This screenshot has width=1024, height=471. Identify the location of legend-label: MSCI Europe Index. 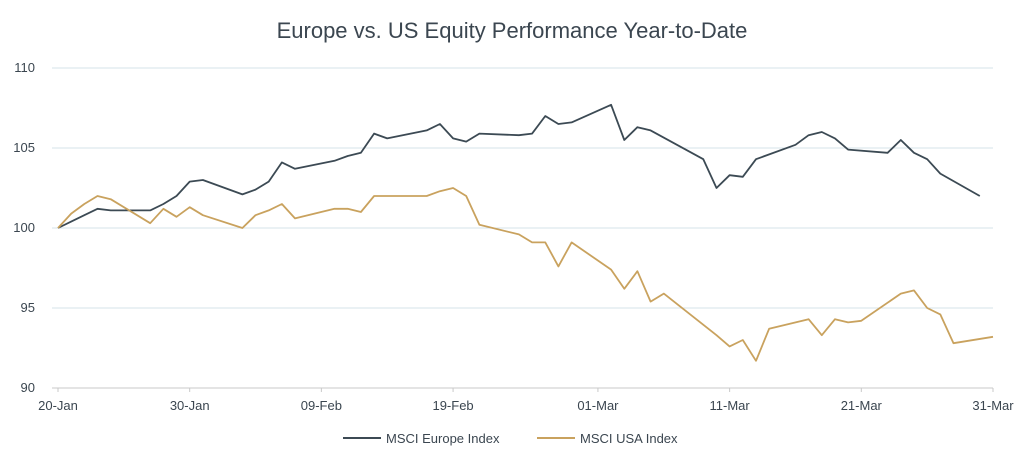
(443, 438).